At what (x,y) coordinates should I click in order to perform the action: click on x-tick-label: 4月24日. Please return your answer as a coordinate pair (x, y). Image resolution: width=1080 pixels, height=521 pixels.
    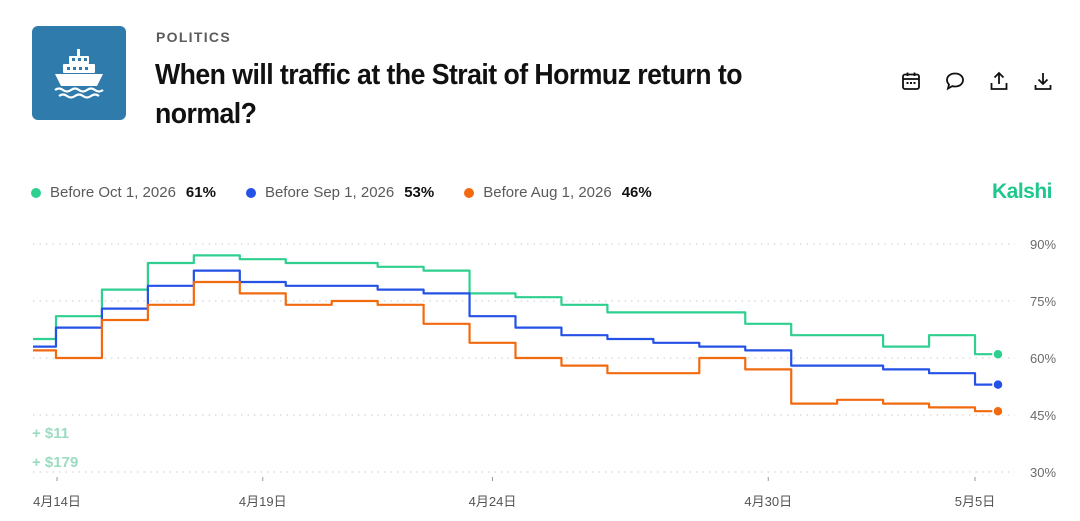
    Looking at the image, I should click on (493, 501).